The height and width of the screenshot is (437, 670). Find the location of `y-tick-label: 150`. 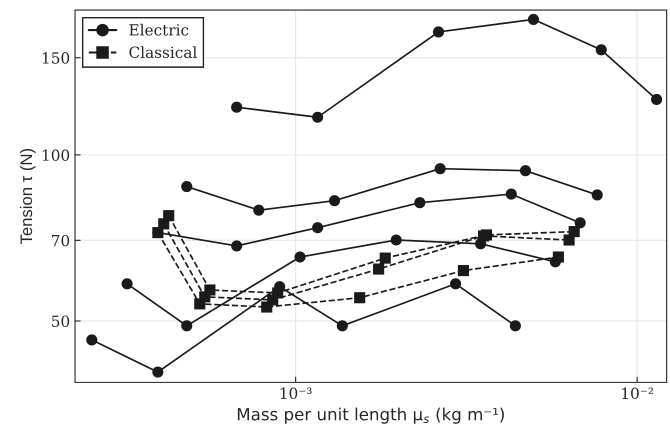

y-tick-label: 150 is located at coordinates (56, 58).